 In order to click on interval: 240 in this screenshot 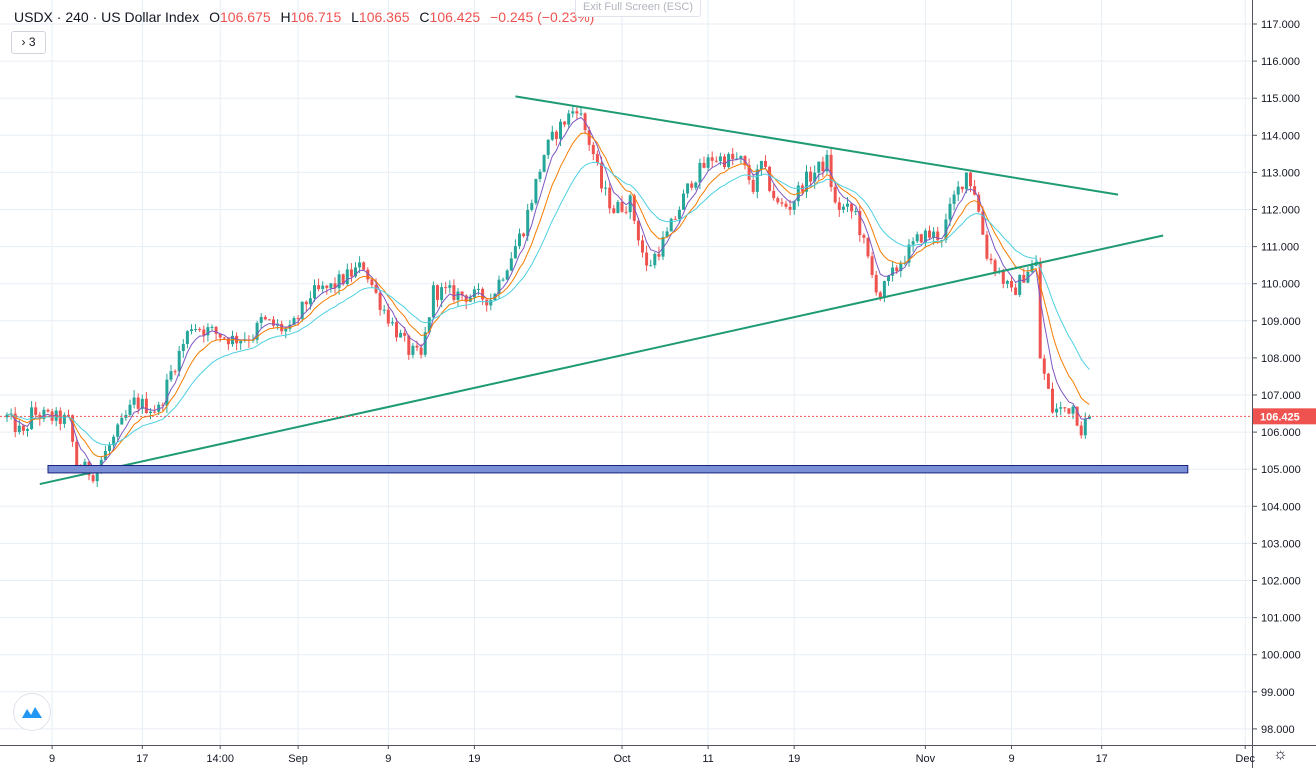, I will do `click(77, 17)`.